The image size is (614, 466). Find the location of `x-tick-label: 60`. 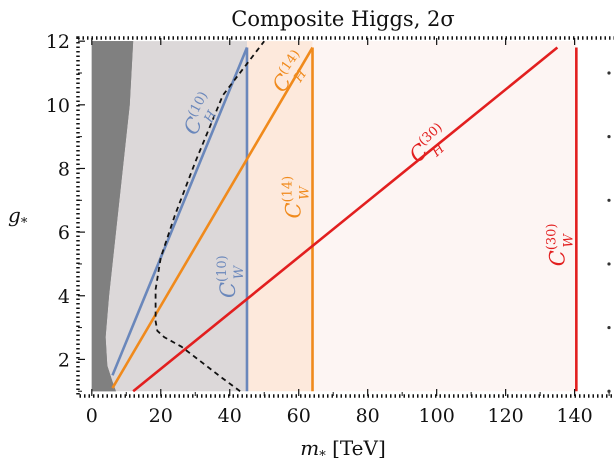

x-tick-label: 60 is located at coordinates (299, 416).